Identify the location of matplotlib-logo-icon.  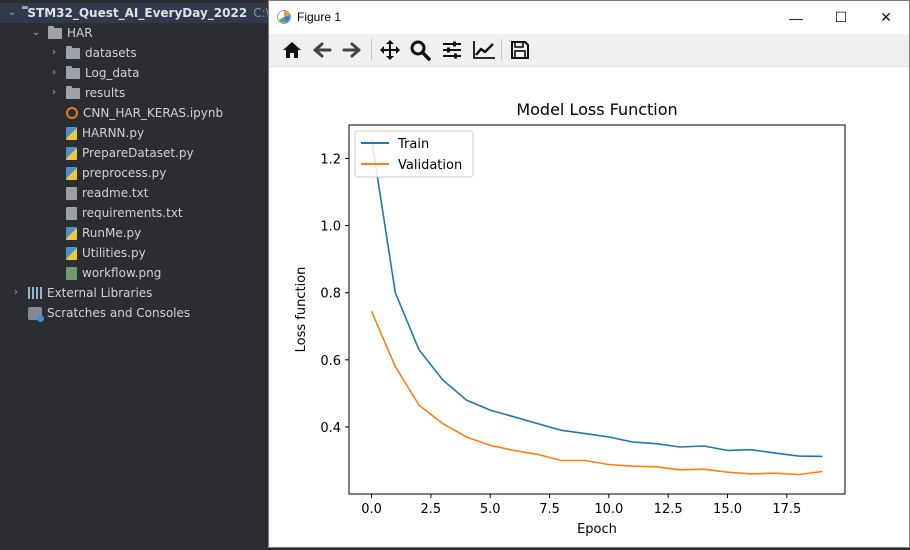
(284, 17).